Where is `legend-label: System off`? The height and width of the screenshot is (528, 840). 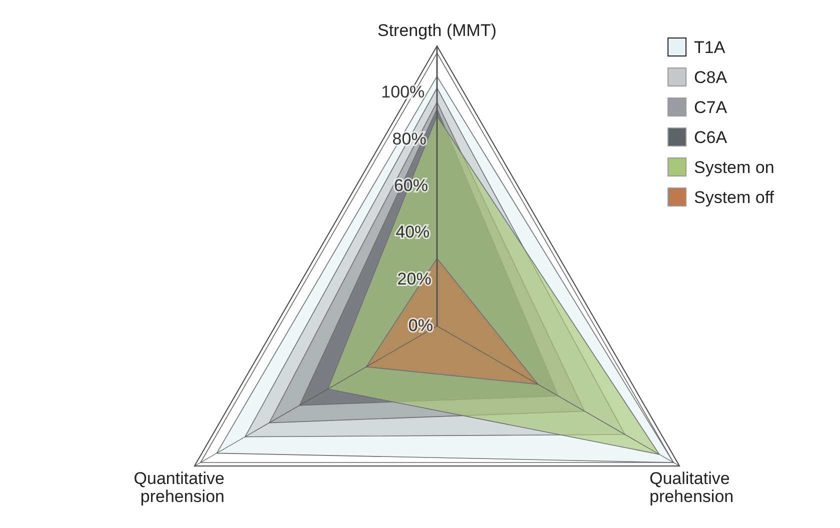 legend-label: System off is located at coordinates (734, 197).